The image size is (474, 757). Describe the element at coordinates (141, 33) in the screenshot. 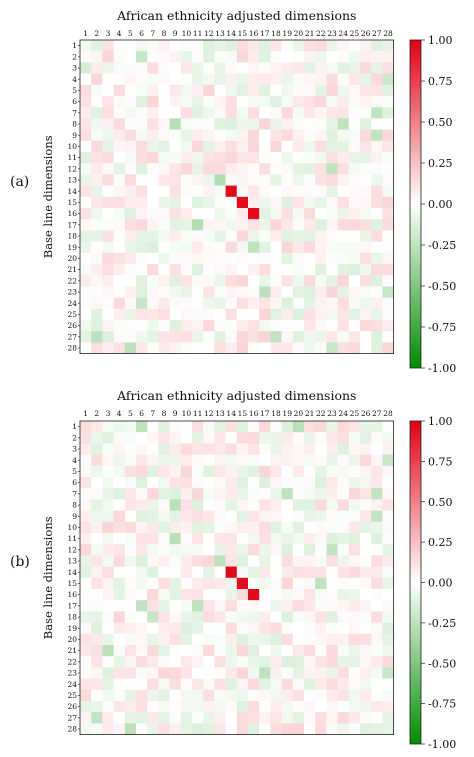

I see `x-tick-label: 6` at that location.